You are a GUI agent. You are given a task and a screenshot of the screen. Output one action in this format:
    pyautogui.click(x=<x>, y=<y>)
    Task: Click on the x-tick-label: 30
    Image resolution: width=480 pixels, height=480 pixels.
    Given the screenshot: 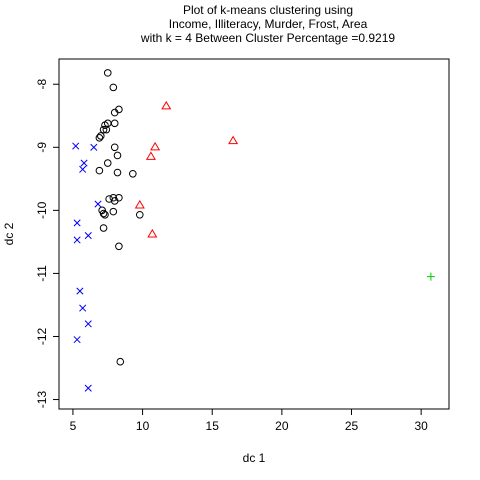 What is the action you would take?
    pyautogui.click(x=421, y=426)
    